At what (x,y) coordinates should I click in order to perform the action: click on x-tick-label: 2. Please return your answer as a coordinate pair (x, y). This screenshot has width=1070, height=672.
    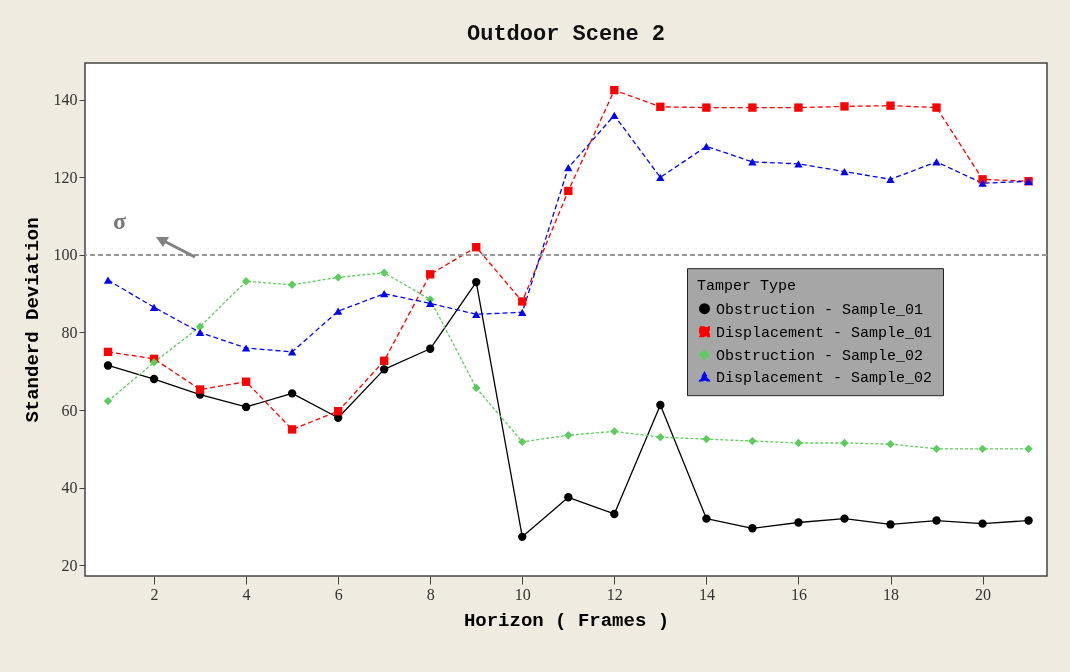
    Looking at the image, I should click on (154, 594).